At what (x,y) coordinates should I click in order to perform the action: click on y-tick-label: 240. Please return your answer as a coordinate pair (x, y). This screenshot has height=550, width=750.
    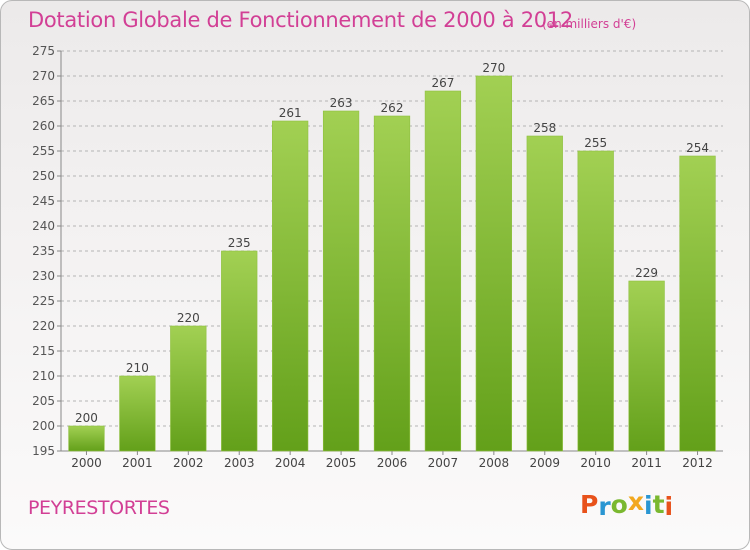
    Looking at the image, I should click on (43, 226).